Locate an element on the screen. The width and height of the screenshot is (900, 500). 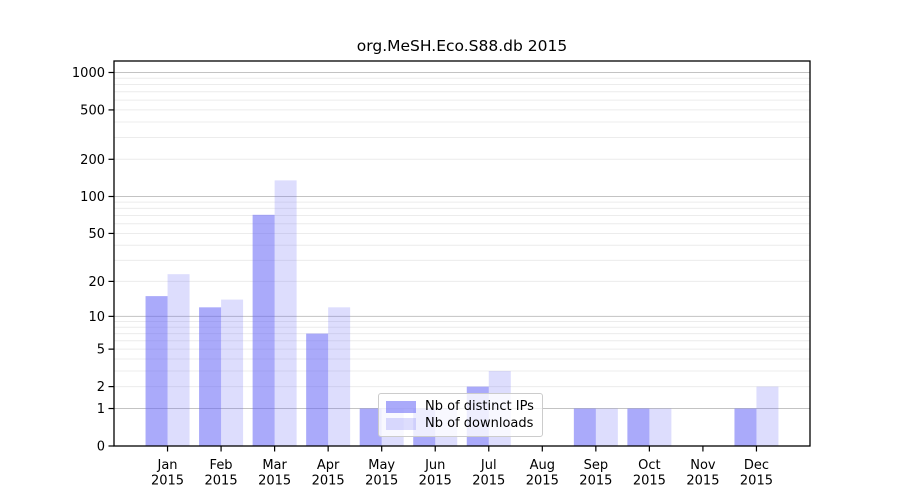
y-tick-label: 5 is located at coordinates (101, 350).